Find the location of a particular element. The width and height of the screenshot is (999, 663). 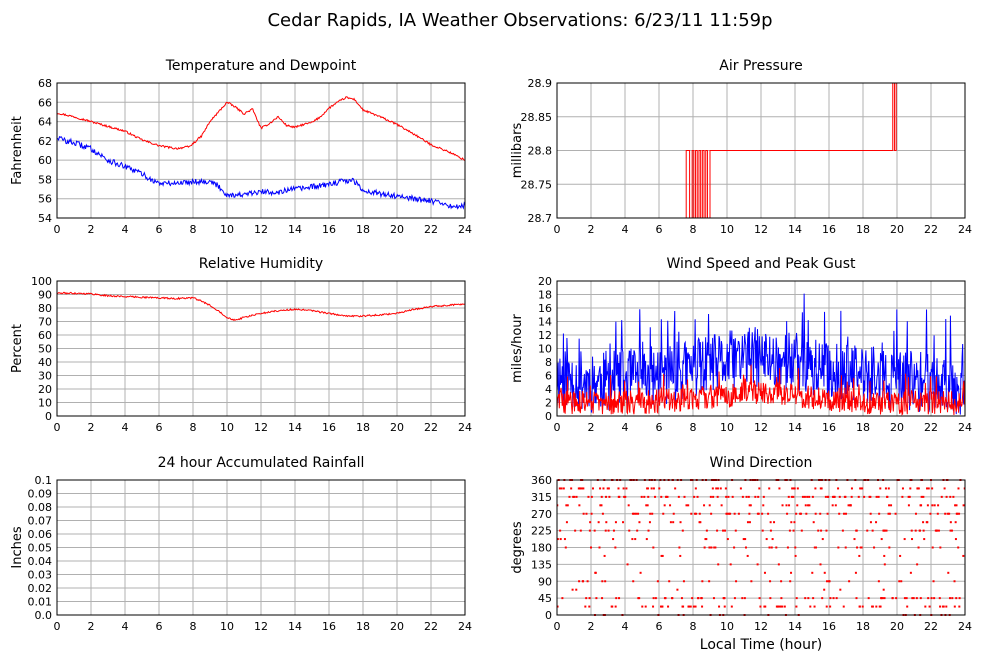

x-tick-label: 14 is located at coordinates (295, 427).